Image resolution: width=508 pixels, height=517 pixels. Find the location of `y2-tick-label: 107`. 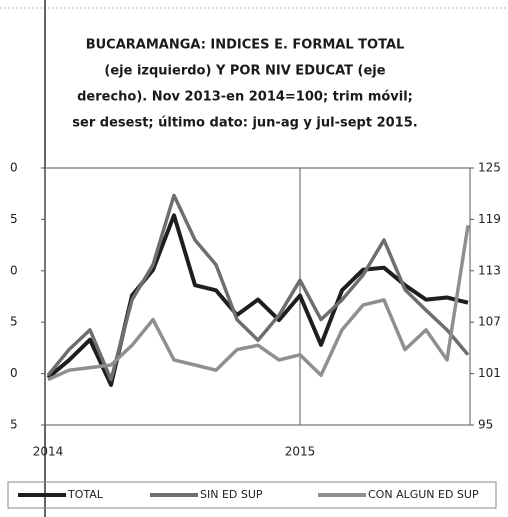

y2-tick-label: 107 is located at coordinates (489, 322).